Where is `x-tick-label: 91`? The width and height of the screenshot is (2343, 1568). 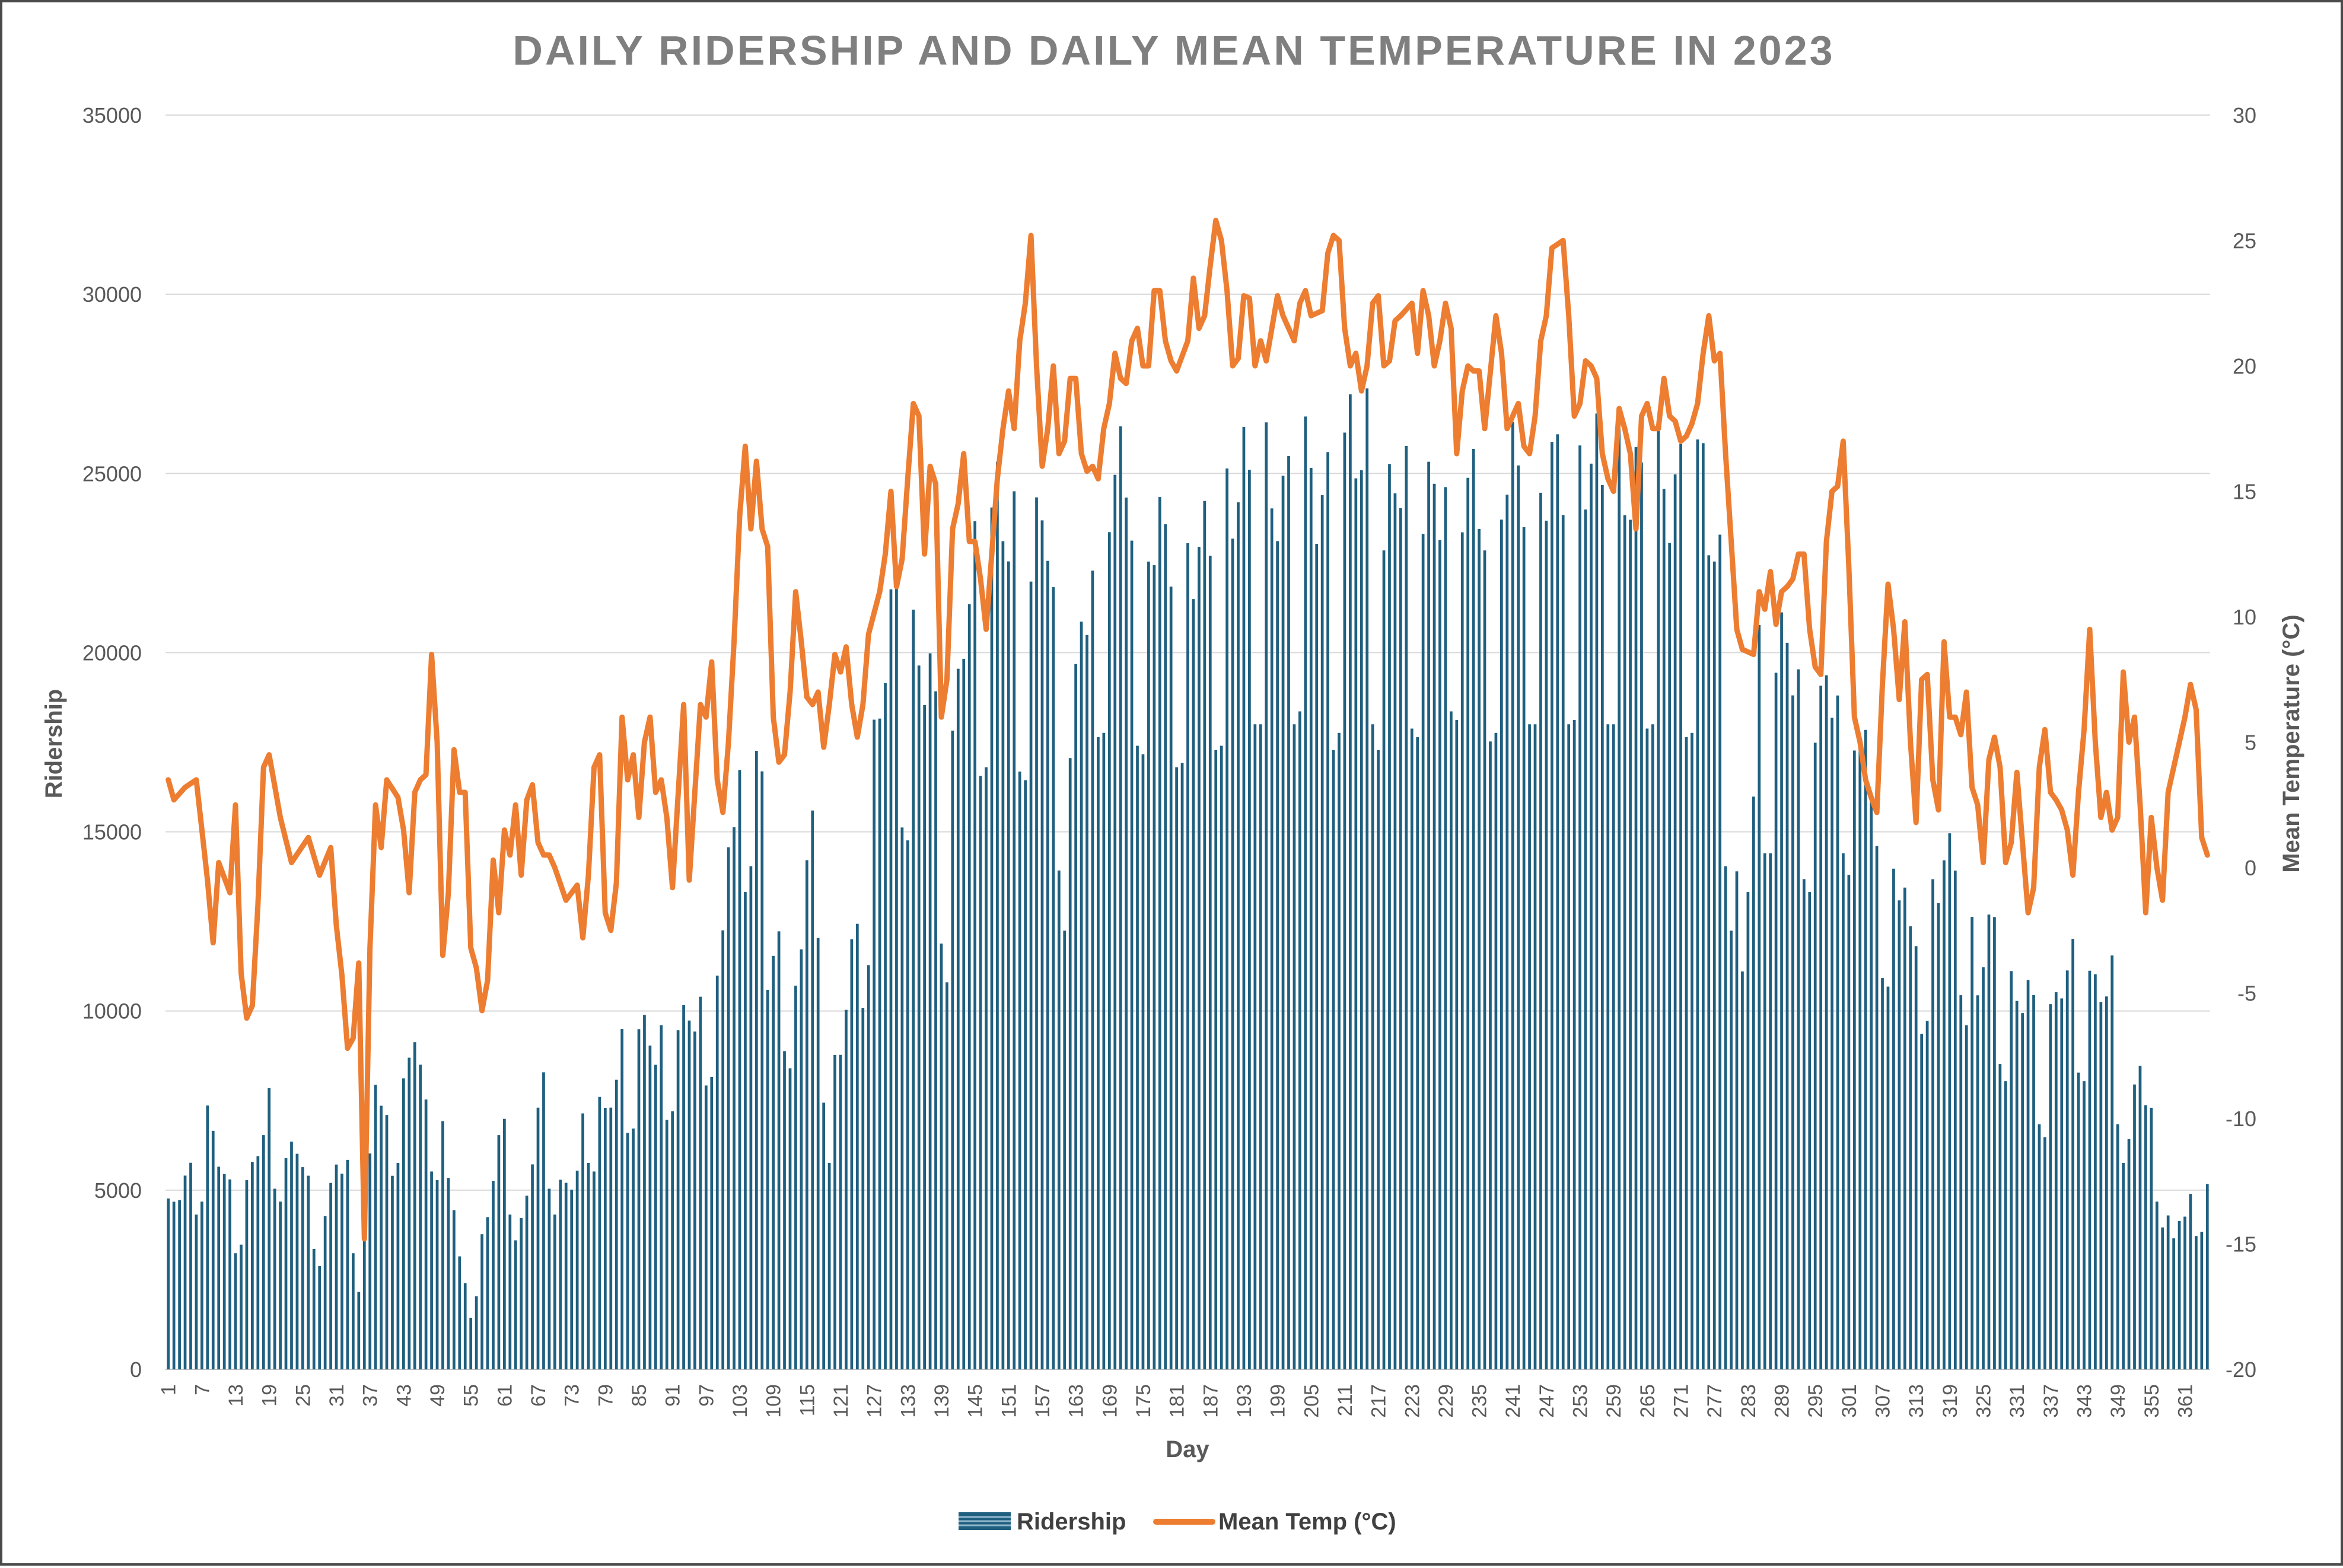 x-tick-label: 91 is located at coordinates (673, 1396).